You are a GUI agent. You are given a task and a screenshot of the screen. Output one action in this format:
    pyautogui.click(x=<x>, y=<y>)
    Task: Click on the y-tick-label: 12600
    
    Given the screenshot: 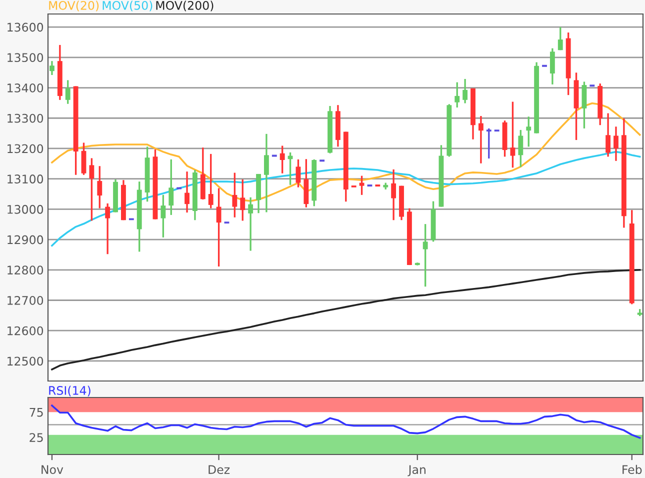 What is the action you would take?
    pyautogui.click(x=26, y=331)
    